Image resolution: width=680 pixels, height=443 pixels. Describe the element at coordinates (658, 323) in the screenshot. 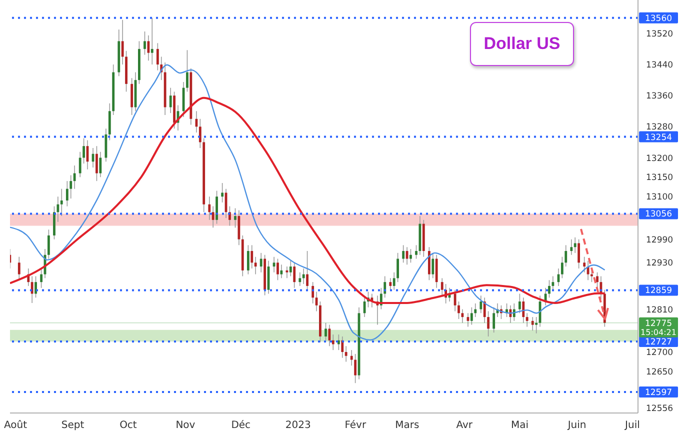

I see `ref-line-label: 12775` at that location.